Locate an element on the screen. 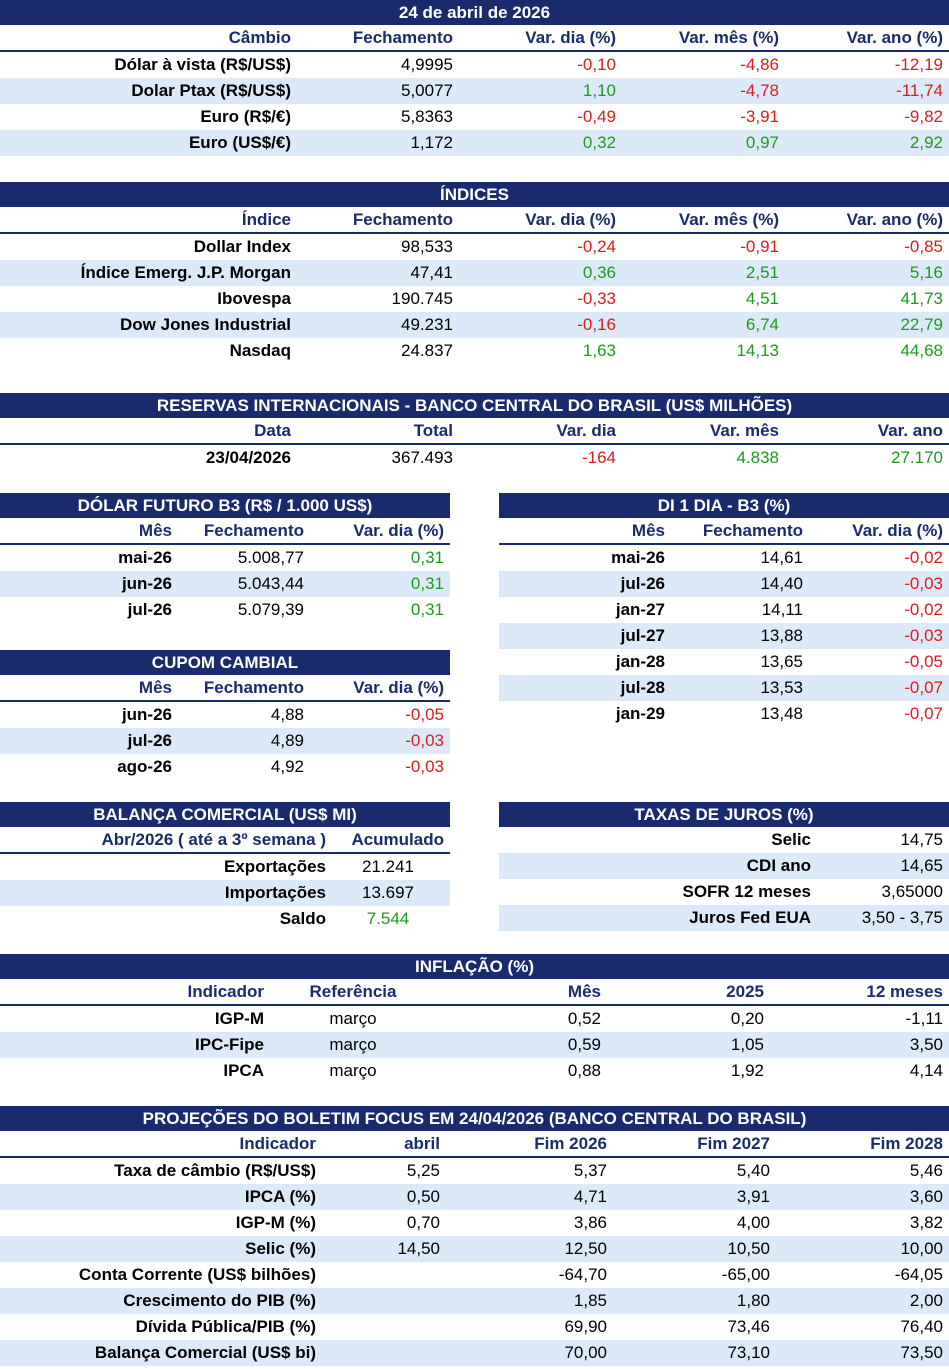  row-label: Índice Emerg. J.P. Morgan is located at coordinates (185, 272).